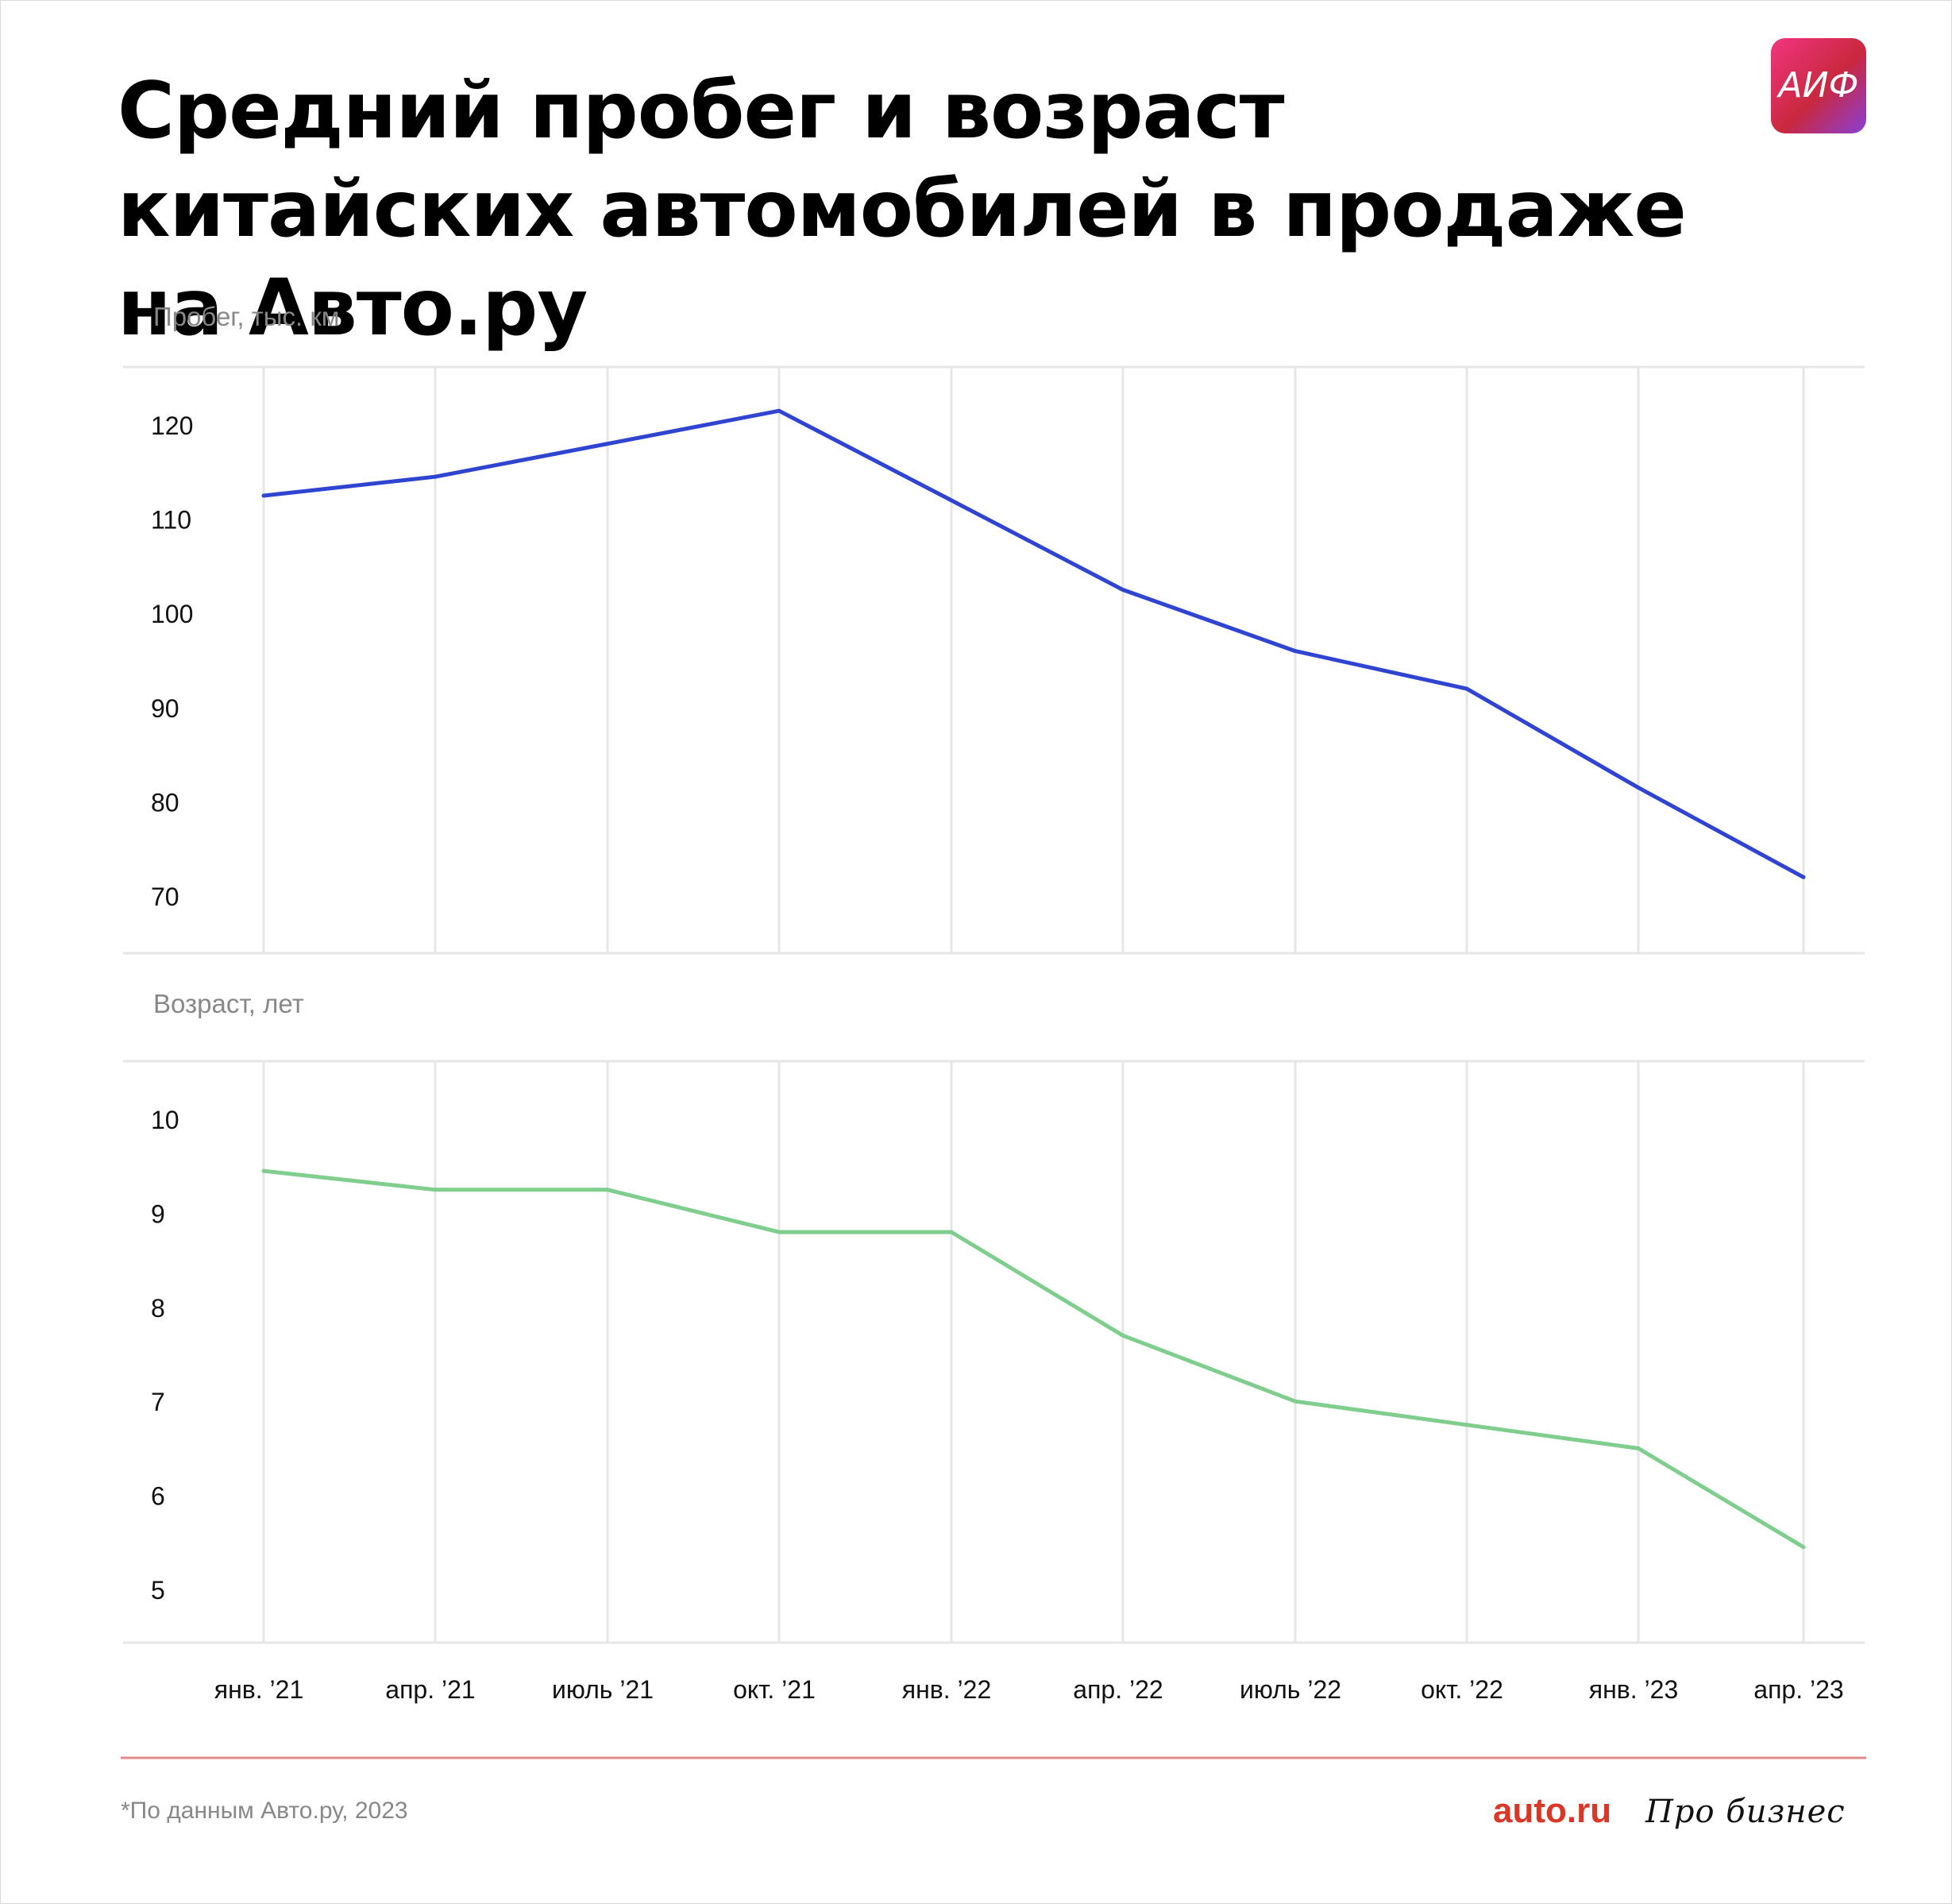 The height and width of the screenshot is (1904, 1952). I want to click on mileage-ytick-3: 90, so click(165, 709).